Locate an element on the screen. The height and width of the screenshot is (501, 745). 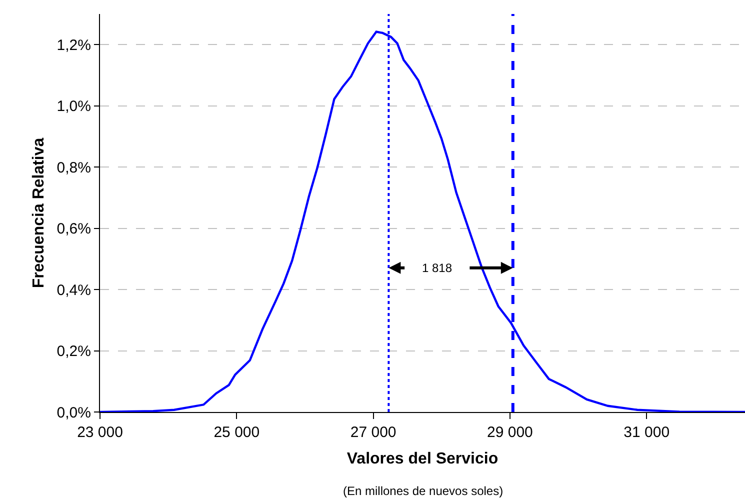
text: (En millones de nuevos soles) is located at coordinates (423, 491).